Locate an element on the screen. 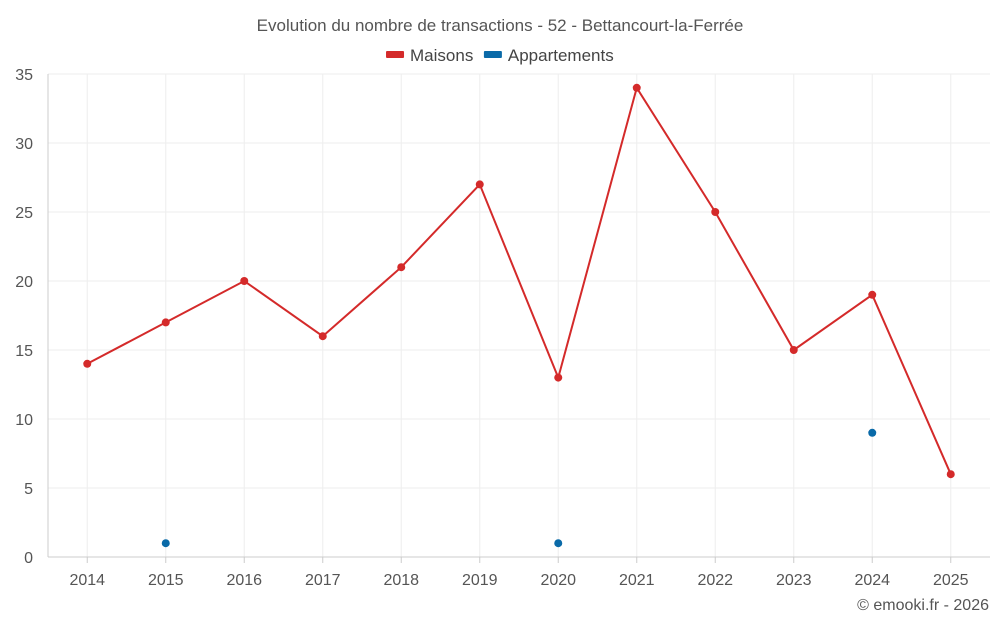 The height and width of the screenshot is (630, 1000). x-tick-label: 2020 is located at coordinates (558, 580).